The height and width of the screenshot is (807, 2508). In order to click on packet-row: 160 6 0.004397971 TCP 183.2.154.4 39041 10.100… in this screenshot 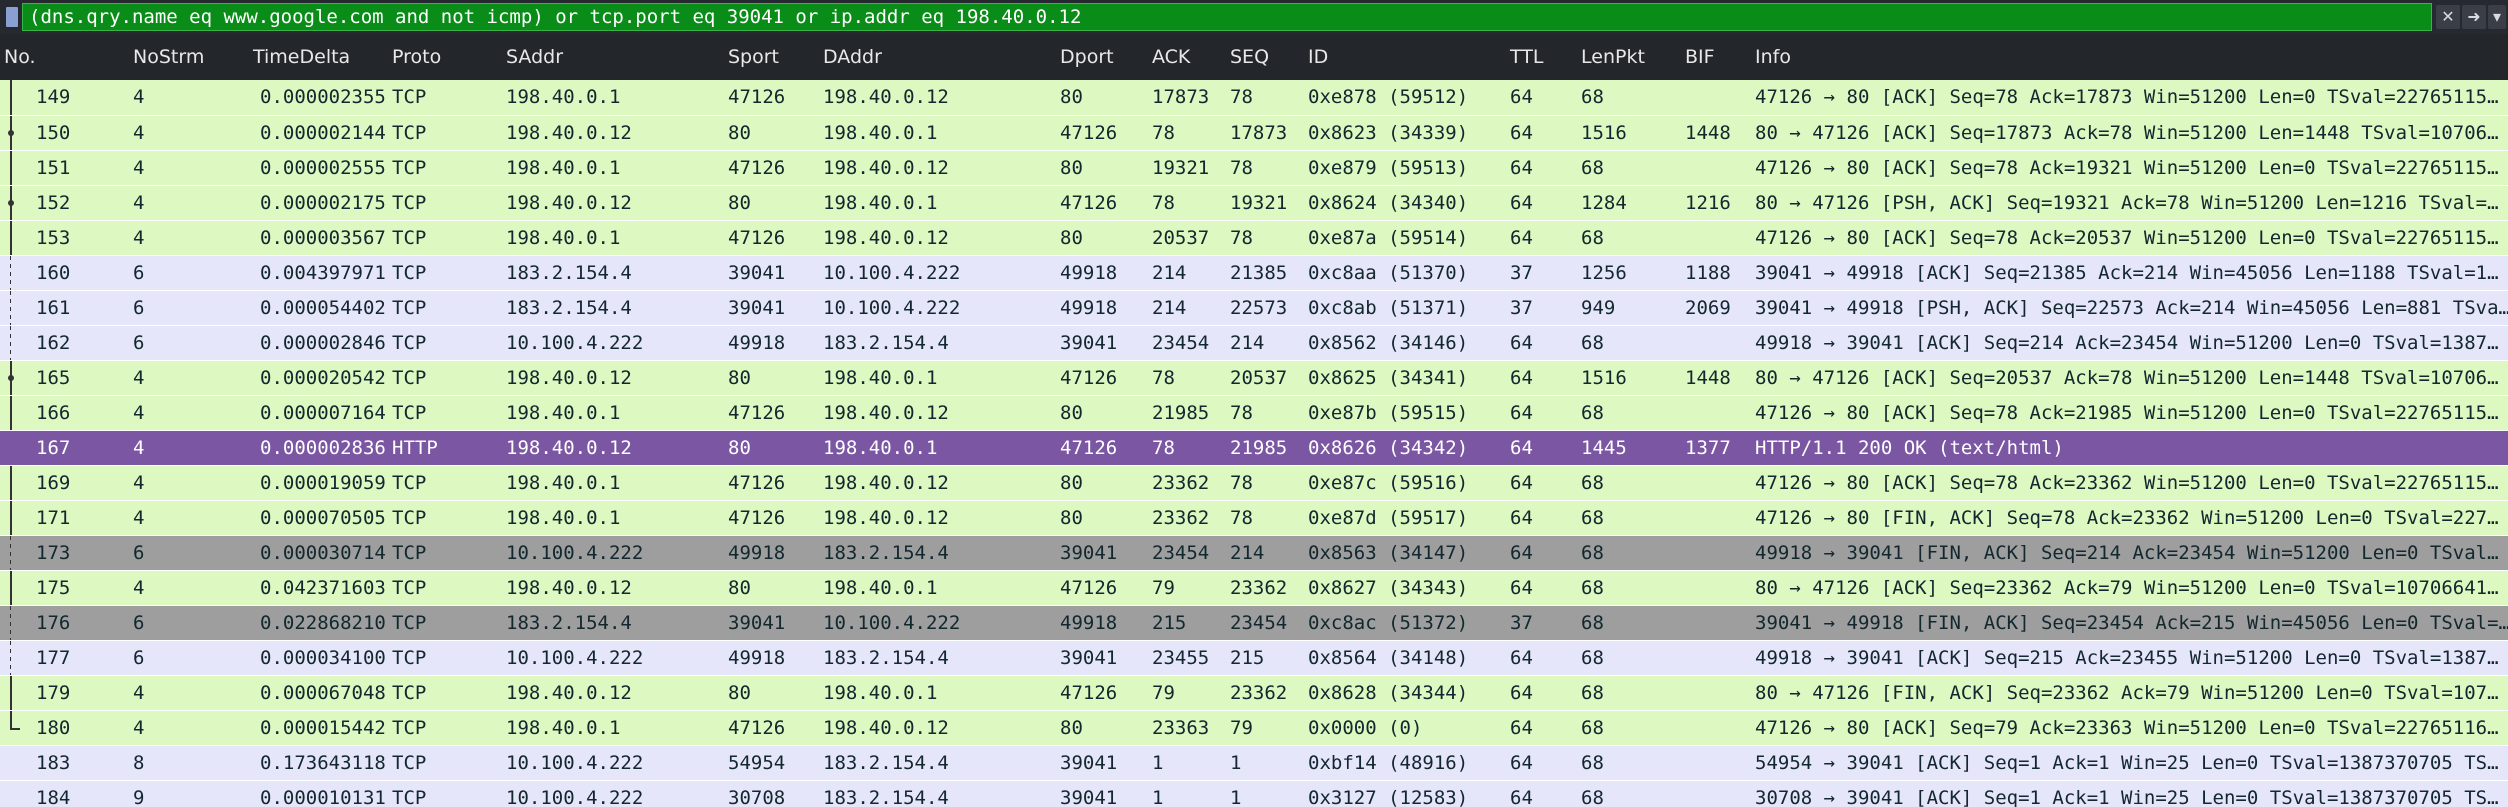, I will do `click(1254, 272)`.